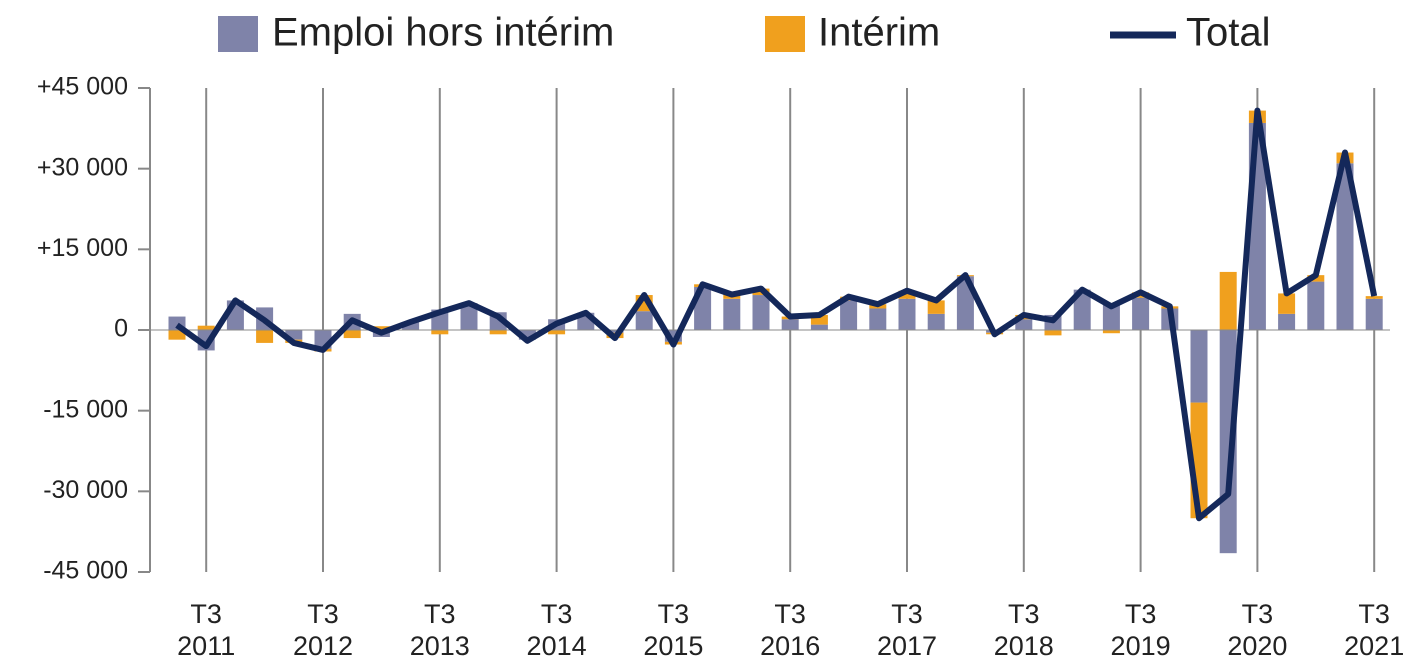 The image size is (1418, 665). What do you see at coordinates (85, 409) in the screenshot?
I see `y-tick-label: -15 000` at bounding box center [85, 409].